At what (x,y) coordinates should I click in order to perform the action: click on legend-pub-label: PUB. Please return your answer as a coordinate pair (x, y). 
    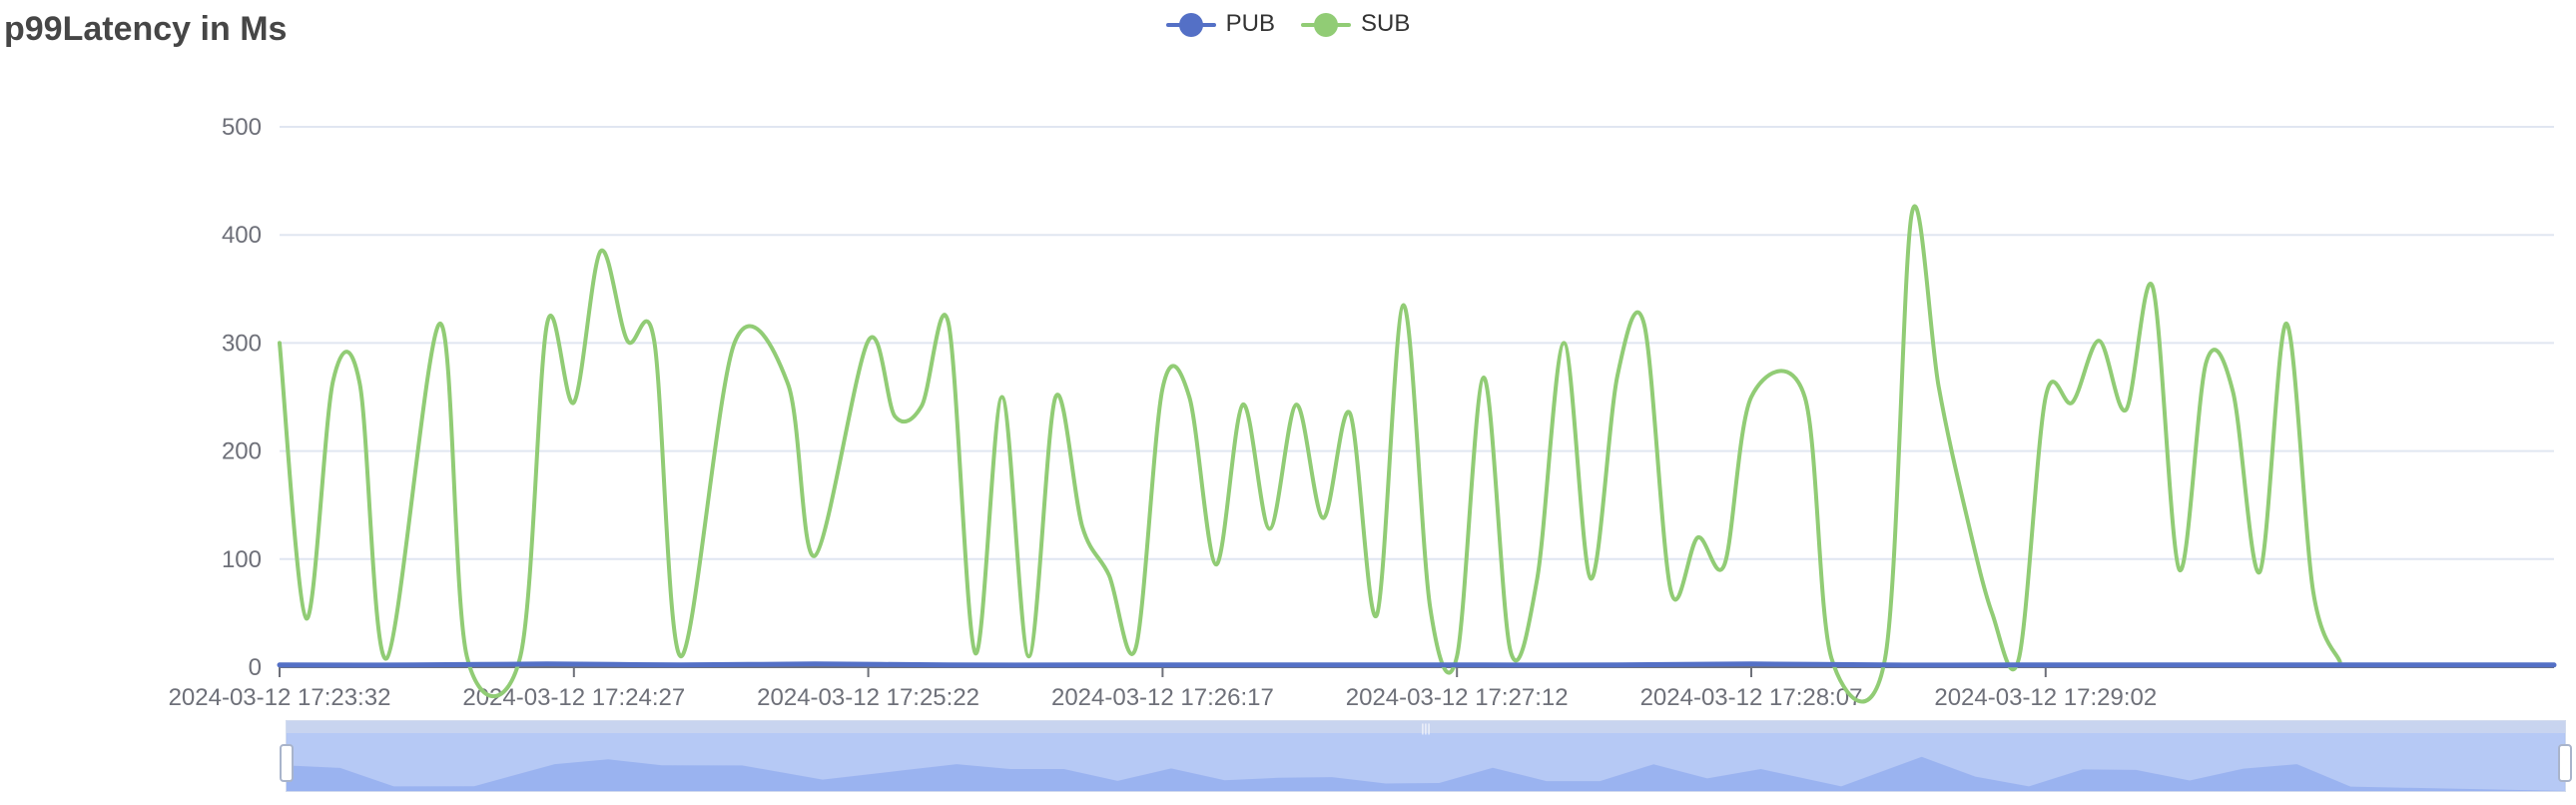
    Looking at the image, I should click on (1250, 23).